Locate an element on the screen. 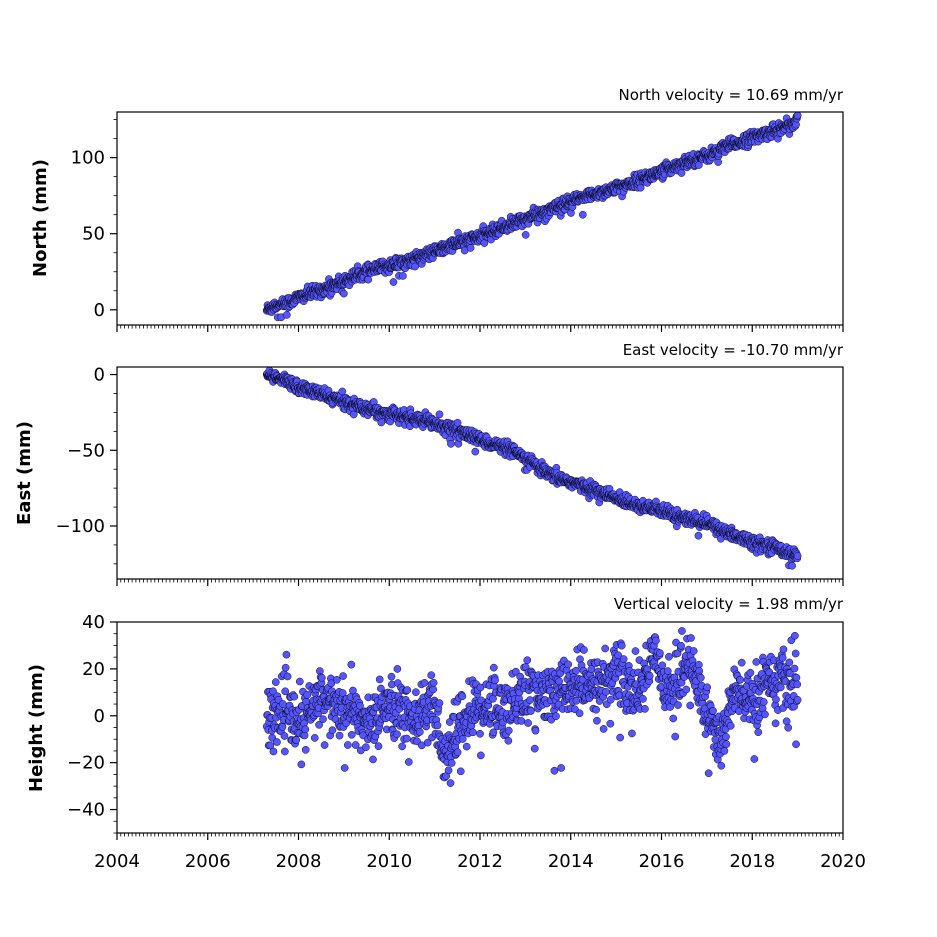 The height and width of the screenshot is (937, 937). height-ylabel: Height (mm) is located at coordinates (36, 728).